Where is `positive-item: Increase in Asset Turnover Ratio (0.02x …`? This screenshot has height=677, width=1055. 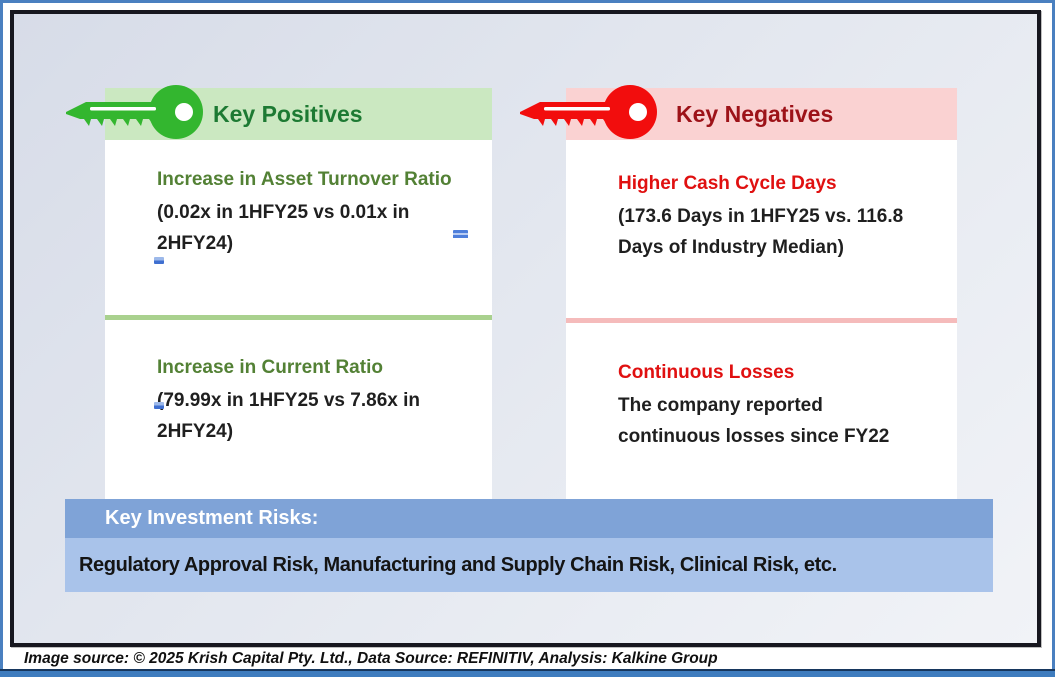
positive-item: Increase in Asset Turnover Ratio (0.02x … is located at coordinates (313, 211).